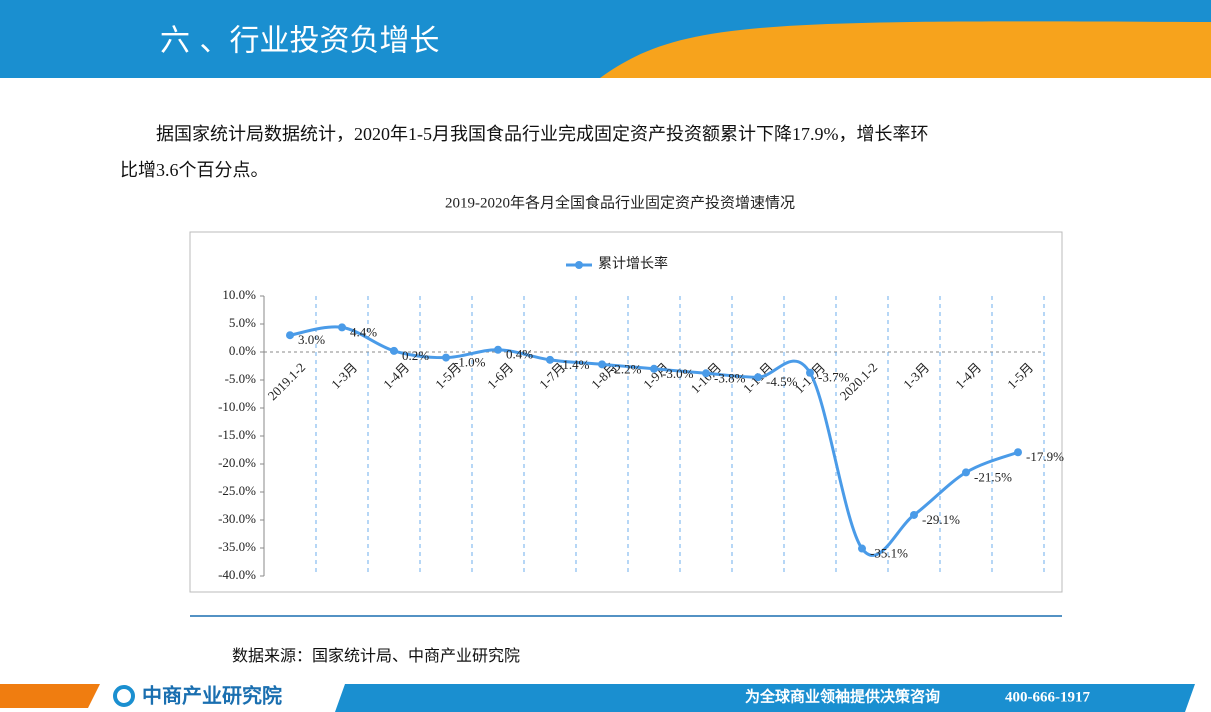 The height and width of the screenshot is (712, 1211). Describe the element at coordinates (237, 546) in the screenshot. I see `y-tick-label: -35.0%` at that location.